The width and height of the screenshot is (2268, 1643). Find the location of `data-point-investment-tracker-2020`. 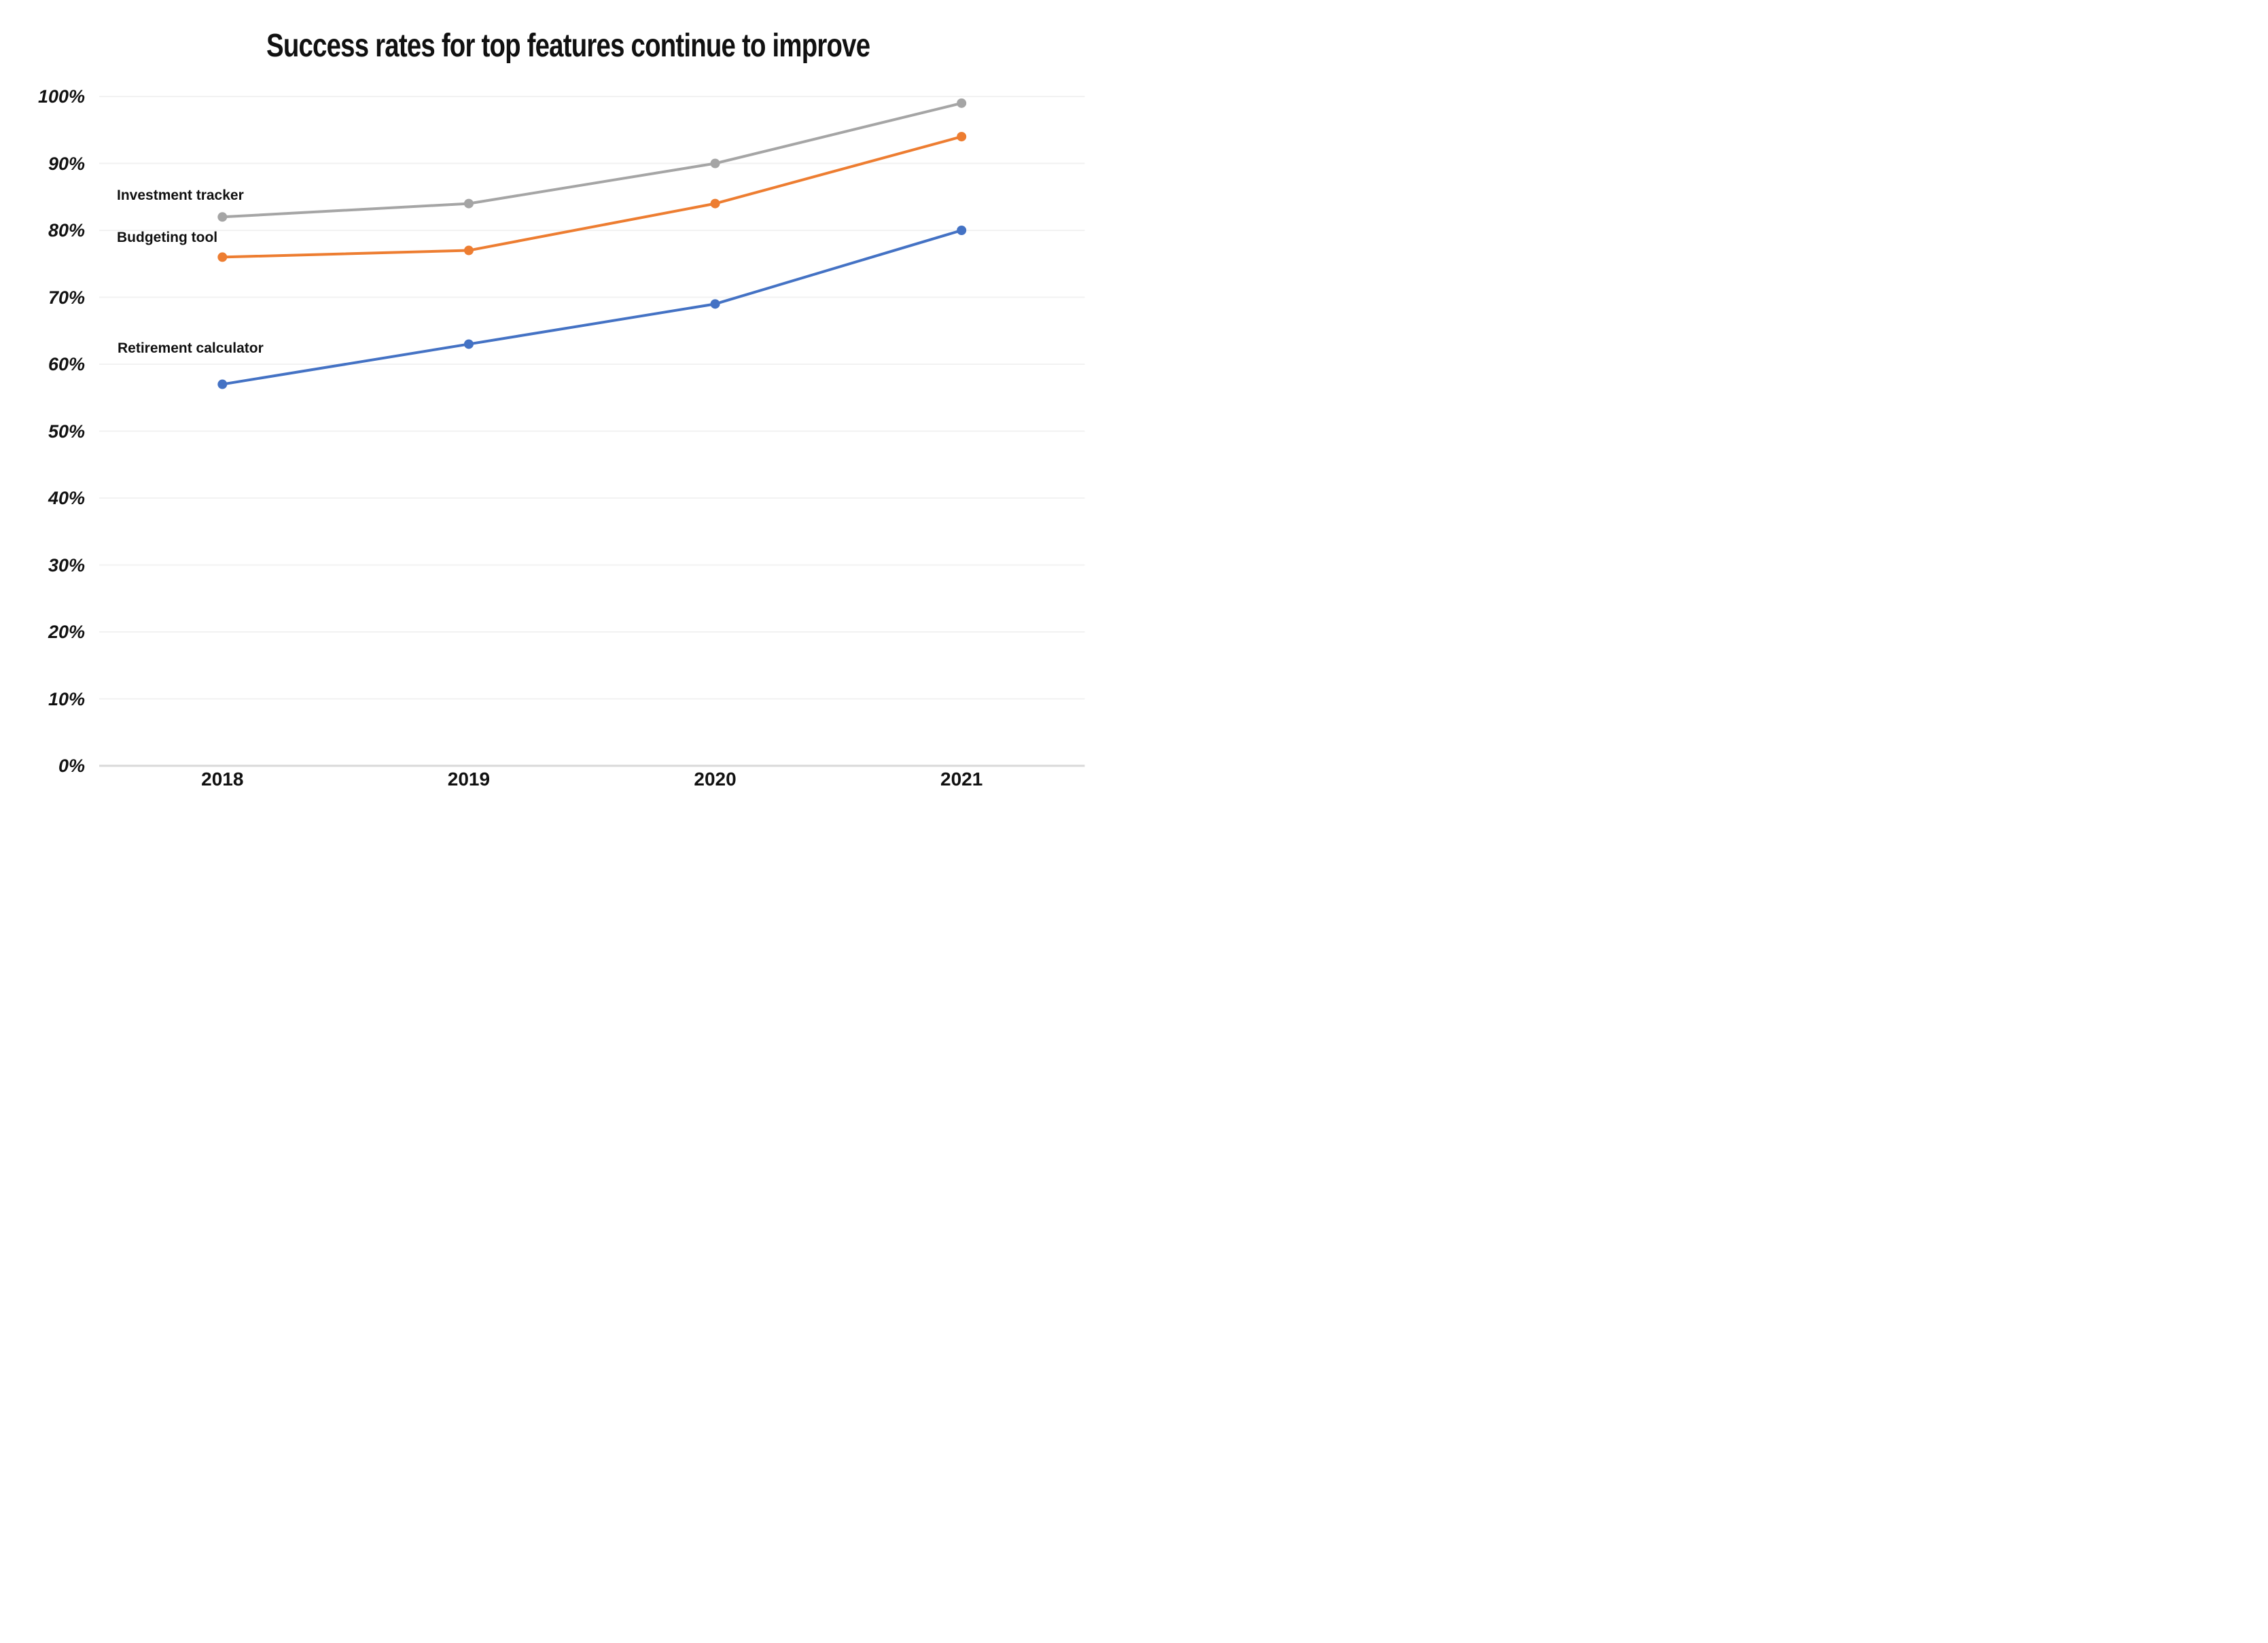

data-point-investment-tracker-2020 is located at coordinates (715, 163).